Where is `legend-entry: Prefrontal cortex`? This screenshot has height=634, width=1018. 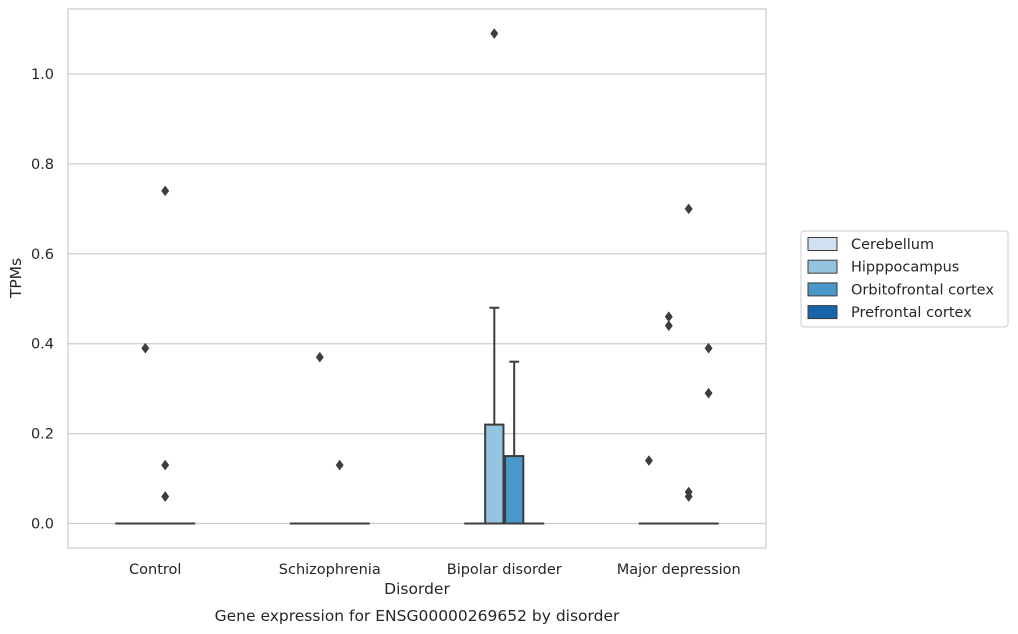
legend-entry: Prefrontal cortex is located at coordinates (889, 313).